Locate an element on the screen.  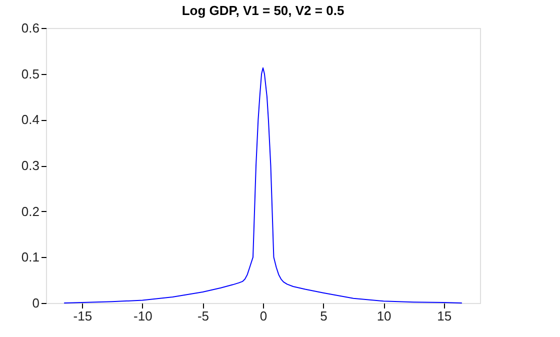
x-tick-label: -5 is located at coordinates (203, 316).